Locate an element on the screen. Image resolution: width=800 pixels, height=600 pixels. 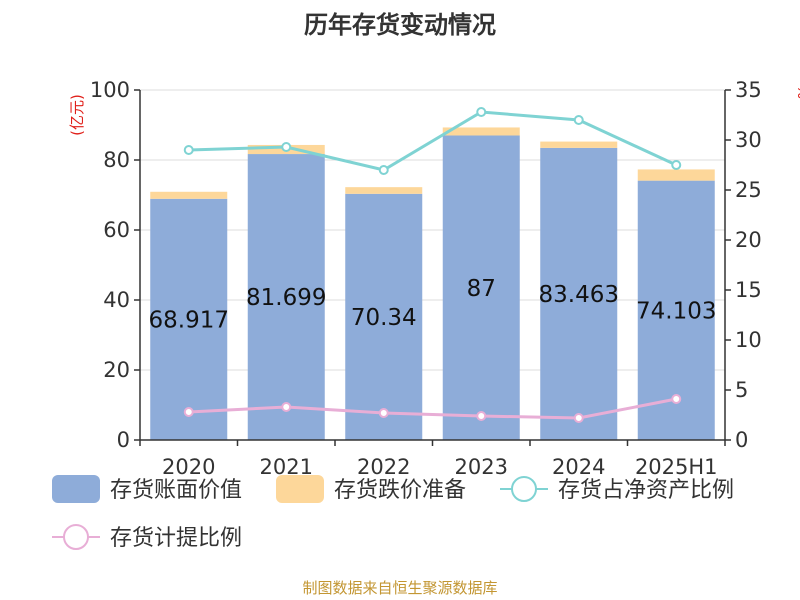
bar-value-label: 81.699 is located at coordinates (286, 298).